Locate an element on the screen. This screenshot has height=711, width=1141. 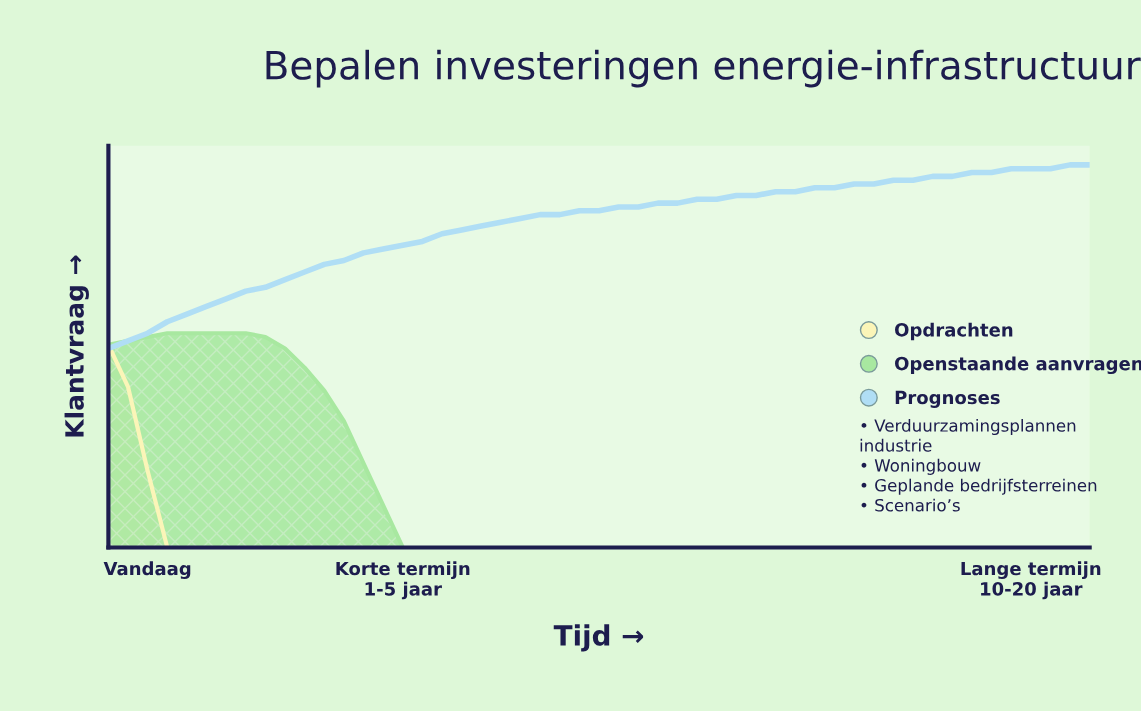
y-axis-title: Klantvraag → is located at coordinates (76, 346).